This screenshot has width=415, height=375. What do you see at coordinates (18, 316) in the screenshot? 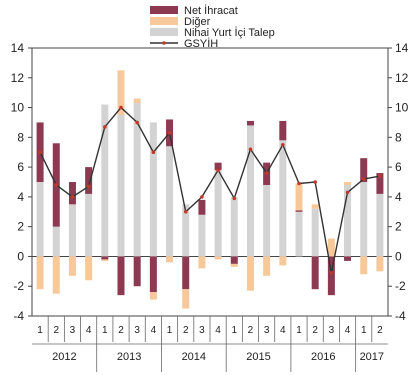
I see `y-tick-label-left: -4` at bounding box center [18, 316].